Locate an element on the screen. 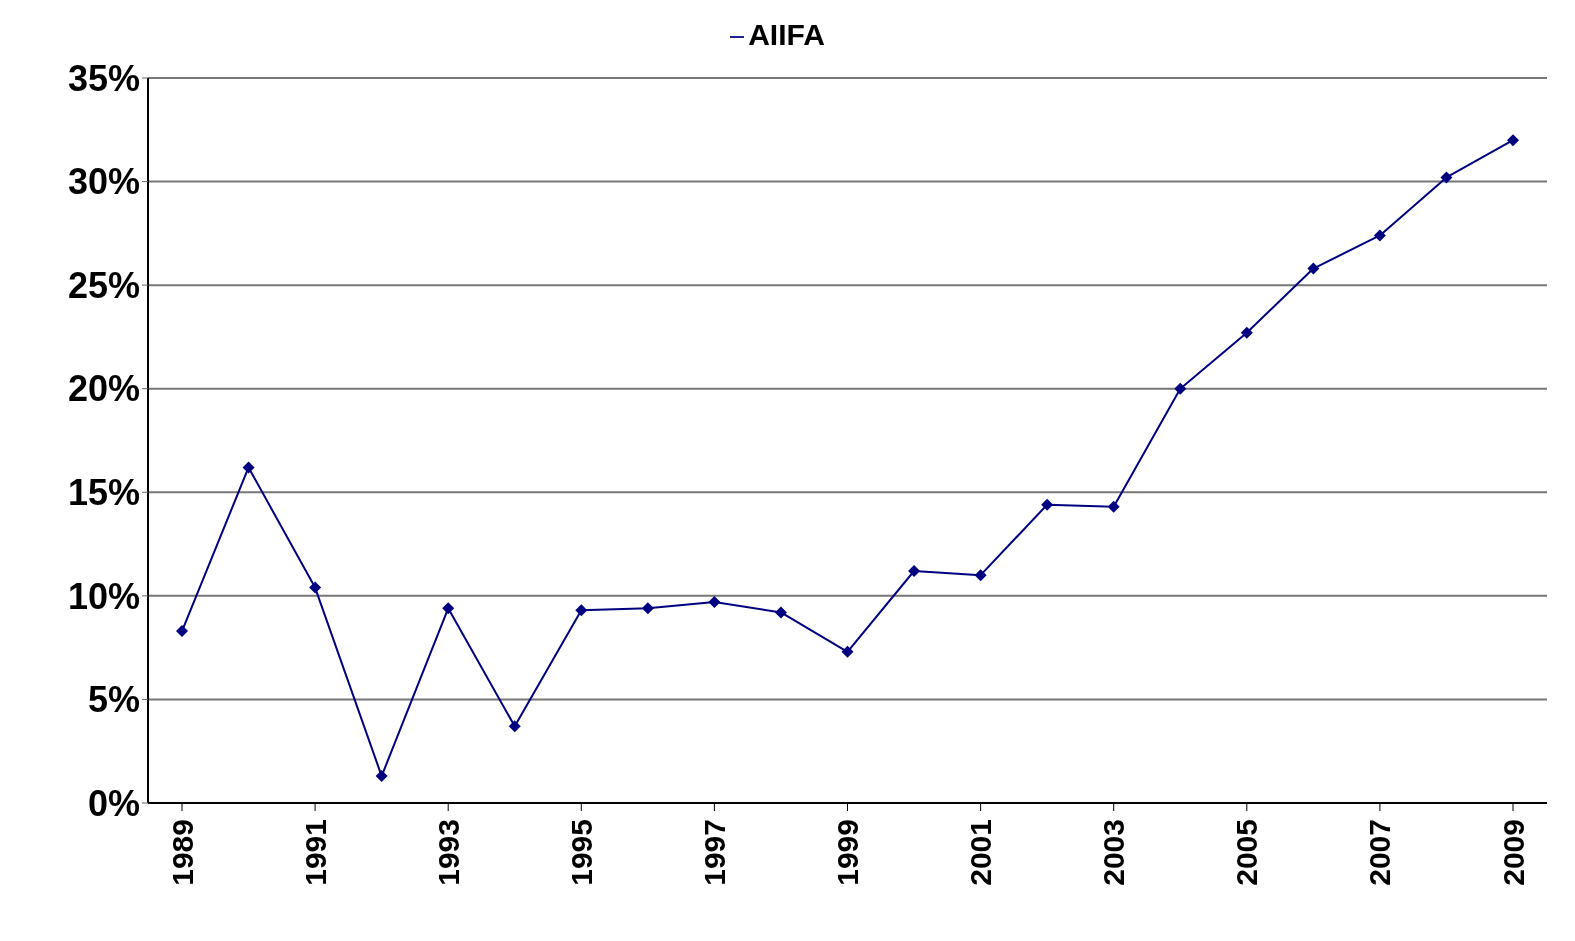 The image size is (1575, 941). y-tick-label: 5% is located at coordinates (113, 700).